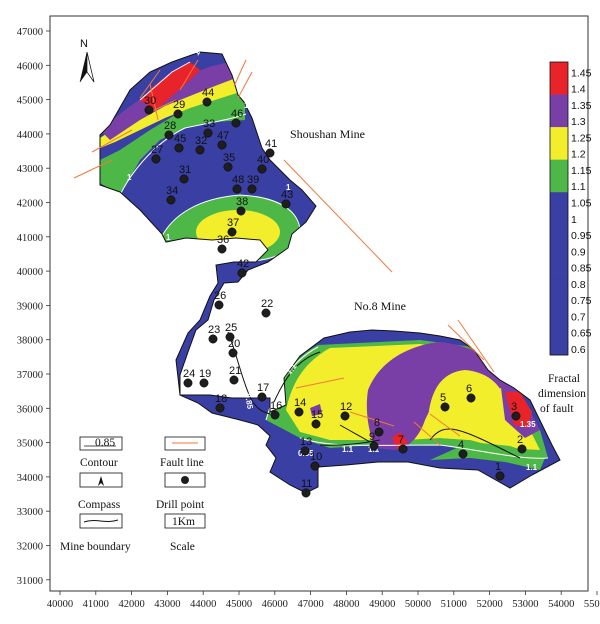  I want to click on no8-mine-label: No.8 Mine, so click(380, 306).